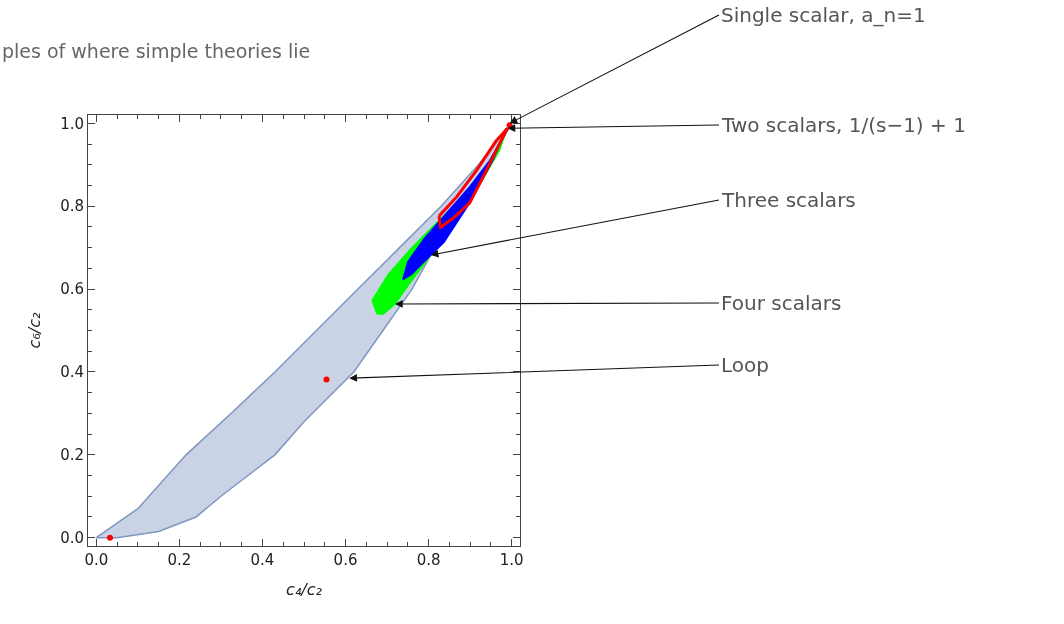  I want to click on y-tick-label: 0.4, so click(72, 372).